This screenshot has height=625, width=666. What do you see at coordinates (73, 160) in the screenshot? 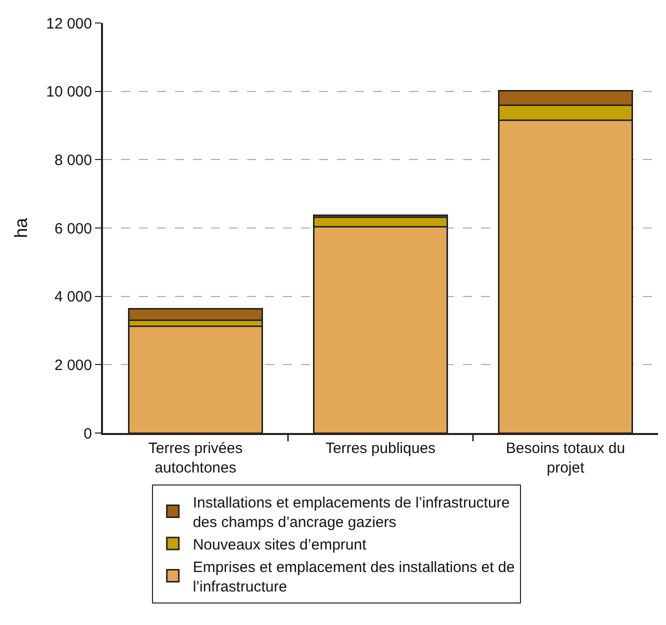
I see `y-tick-label: 8 000` at bounding box center [73, 160].